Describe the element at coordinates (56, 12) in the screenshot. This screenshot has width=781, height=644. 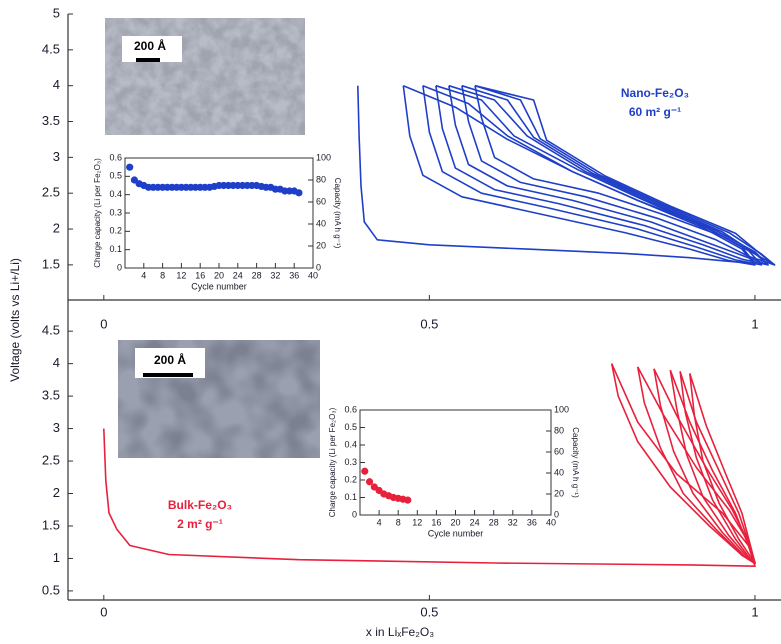
I see `y-tick-label: 5` at that location.